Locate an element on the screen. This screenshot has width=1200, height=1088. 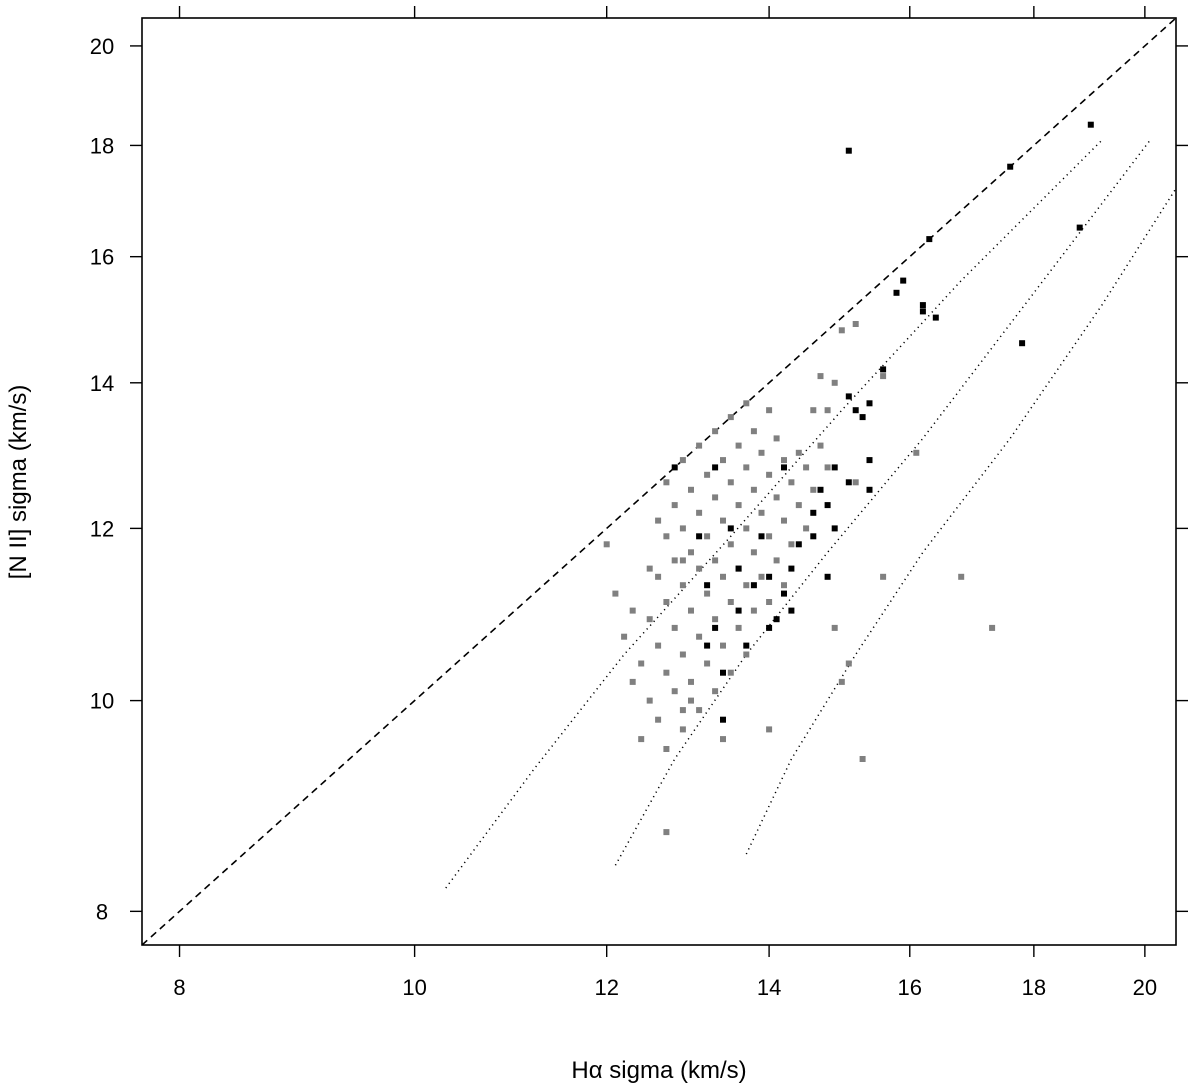
y-tick-label: 10 is located at coordinates (102, 701).